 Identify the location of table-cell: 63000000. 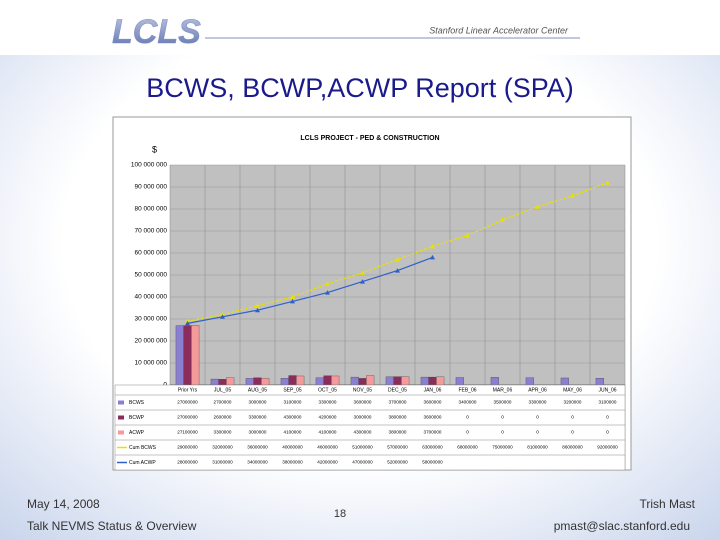
(432, 447).